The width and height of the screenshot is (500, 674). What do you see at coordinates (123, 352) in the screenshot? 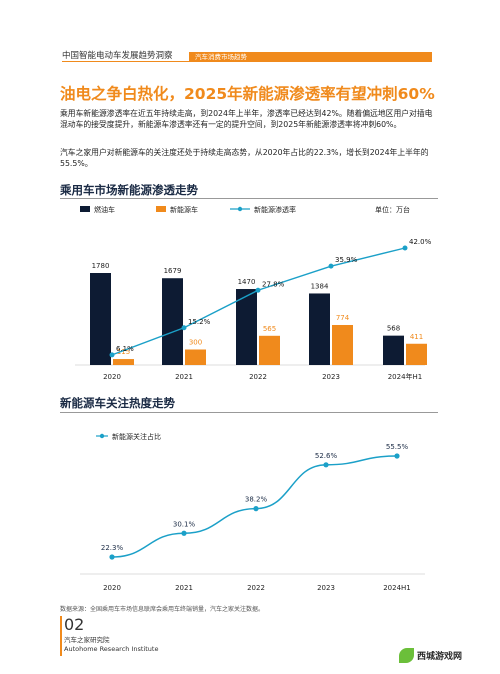
I see `bar-label-nev: 115` at bounding box center [123, 352].